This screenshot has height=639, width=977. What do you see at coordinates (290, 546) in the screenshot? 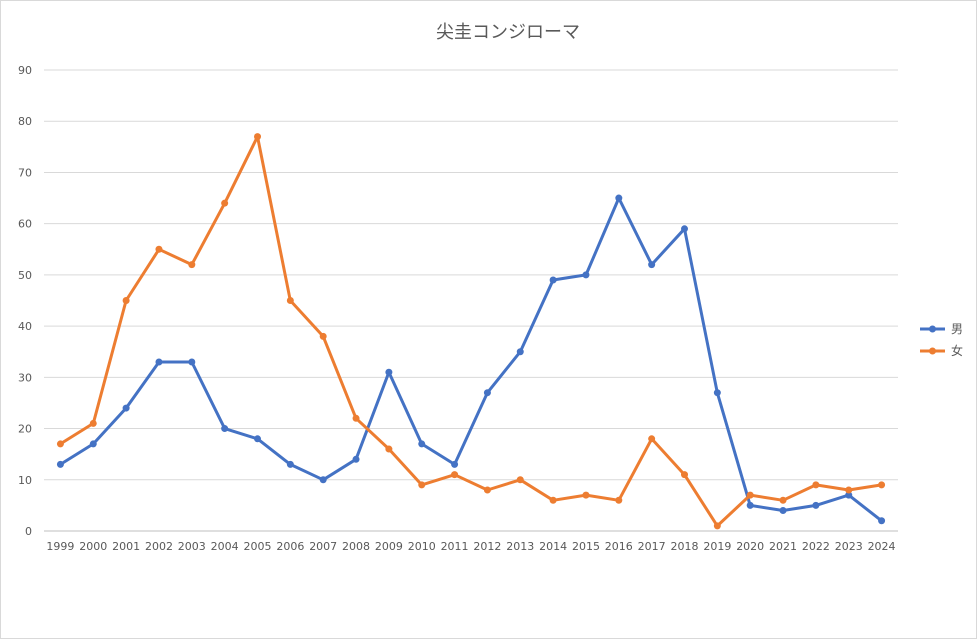
I see `x-tick-label: 2006` at bounding box center [290, 546].